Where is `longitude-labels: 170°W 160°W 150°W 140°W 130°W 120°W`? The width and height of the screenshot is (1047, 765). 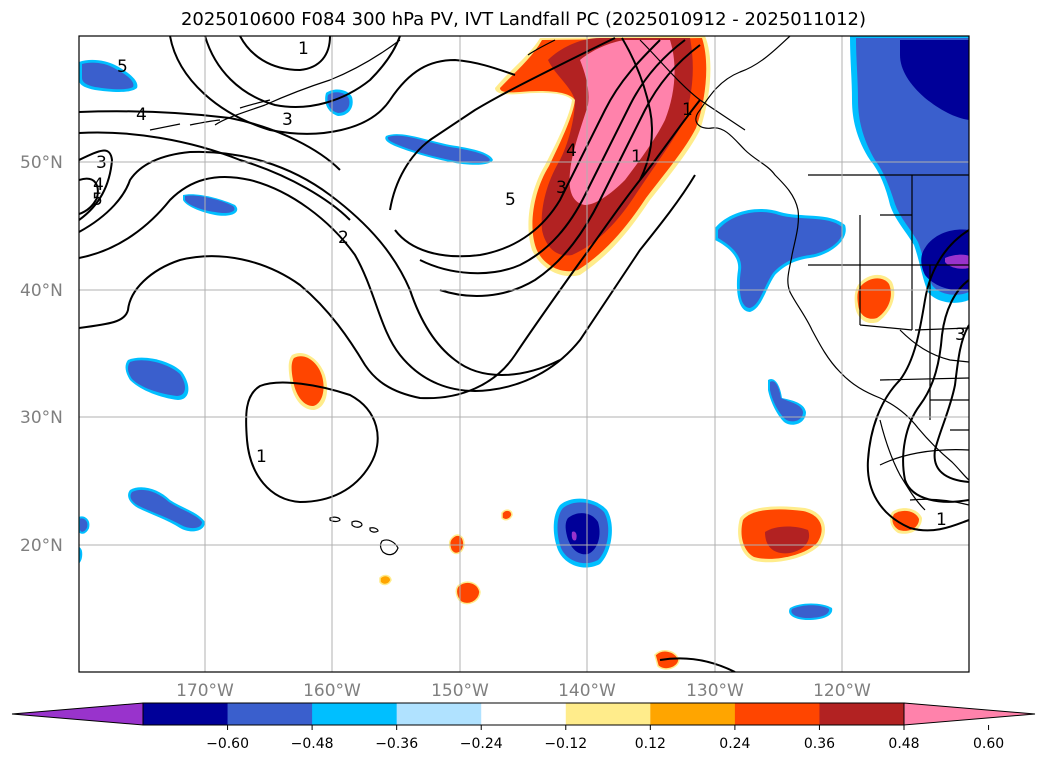 longitude-labels: 170°W 160°W 150°W 140°W 130°W 120°W is located at coordinates (523, 691).